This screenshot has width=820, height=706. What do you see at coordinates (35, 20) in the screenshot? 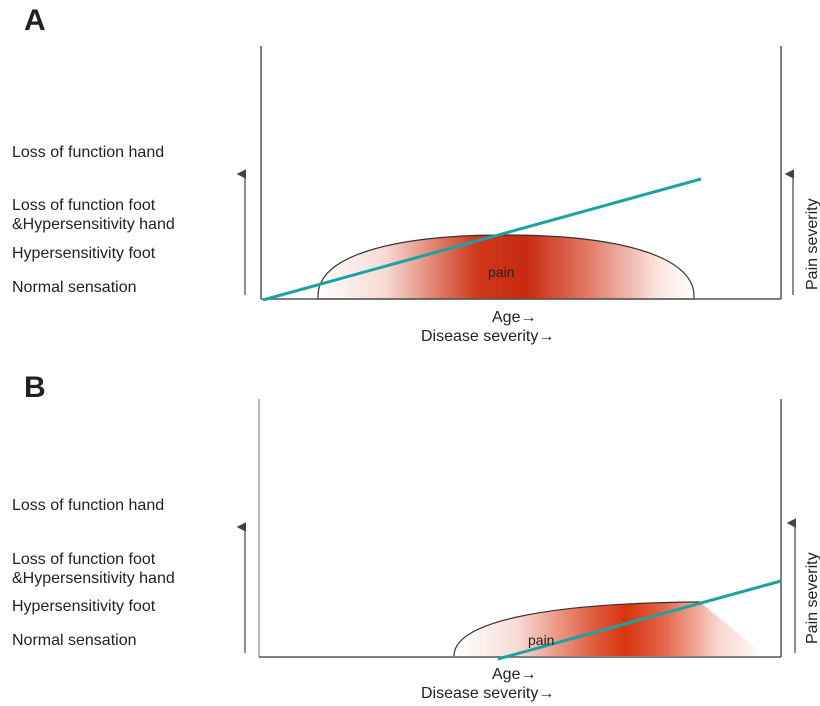
I see `panel-letter: A` at bounding box center [35, 20].